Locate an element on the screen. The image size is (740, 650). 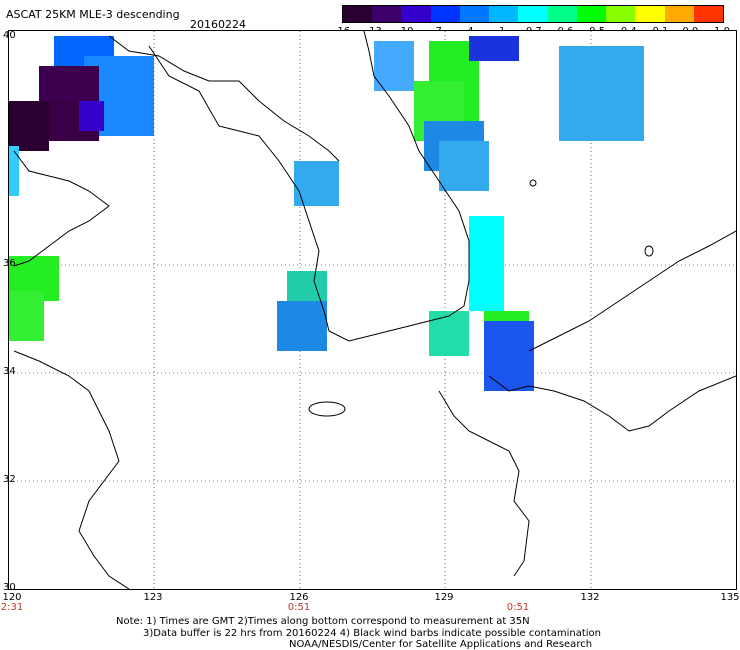
map-title: ASCAT 25KM MLE-3 descending is located at coordinates (93, 14).